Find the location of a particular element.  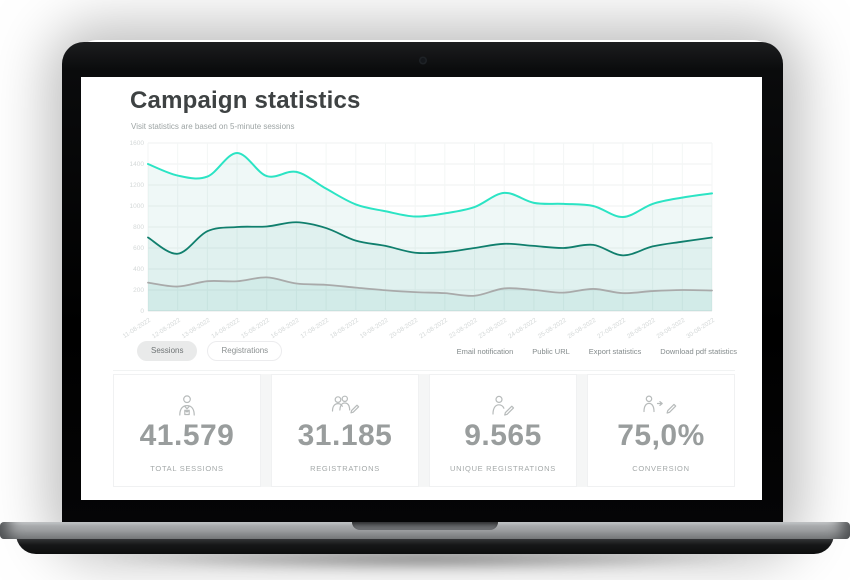

series-area-Registrations is located at coordinates (430, 266).